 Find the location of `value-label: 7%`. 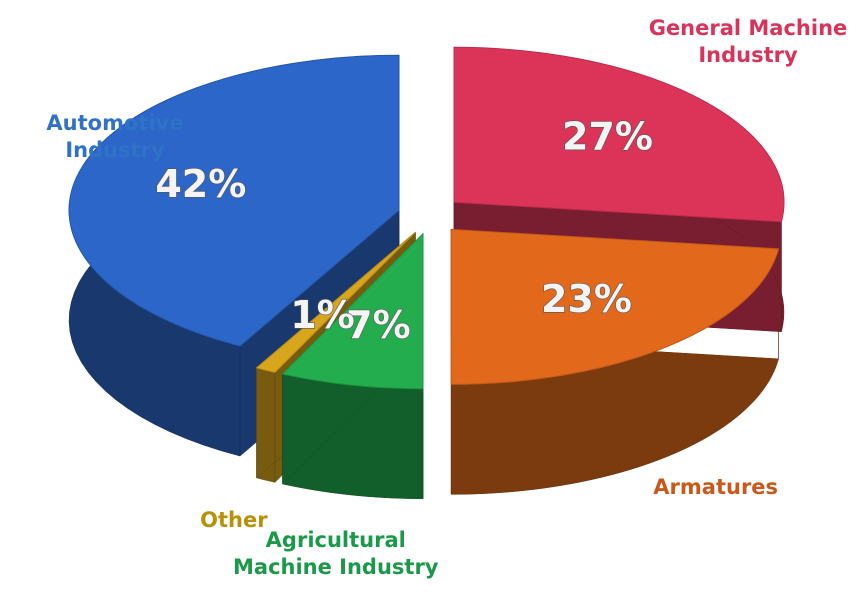

value-label: 7% is located at coordinates (378, 325).